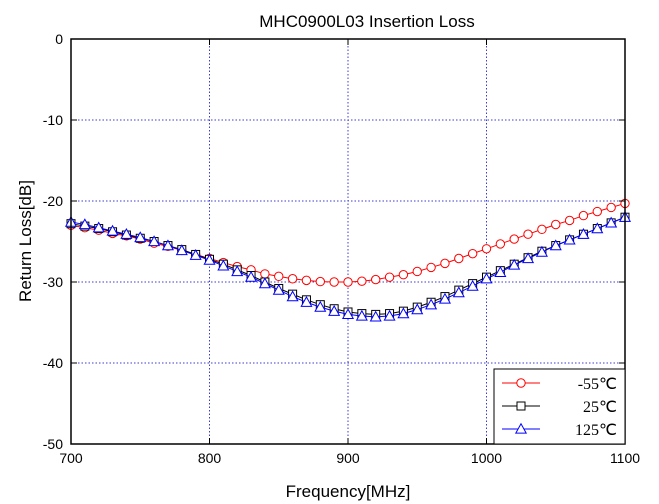  I want to click on chart-title: MHC0900L03 Insertion Loss, so click(366, 21).